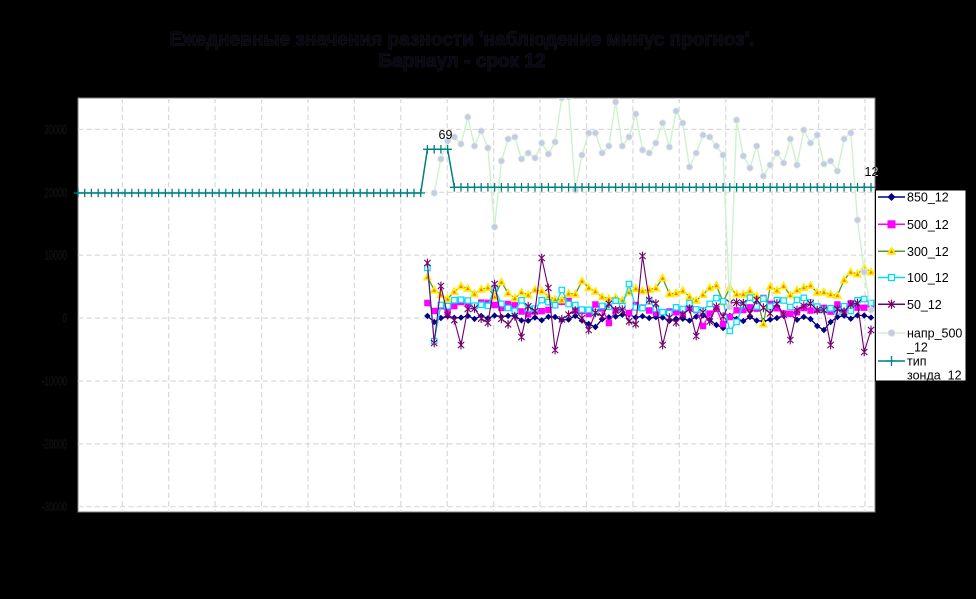 This screenshot has width=976, height=599. Describe the element at coordinates (55, 256) in the screenshot. I see `svg-text: 10000` at that location.